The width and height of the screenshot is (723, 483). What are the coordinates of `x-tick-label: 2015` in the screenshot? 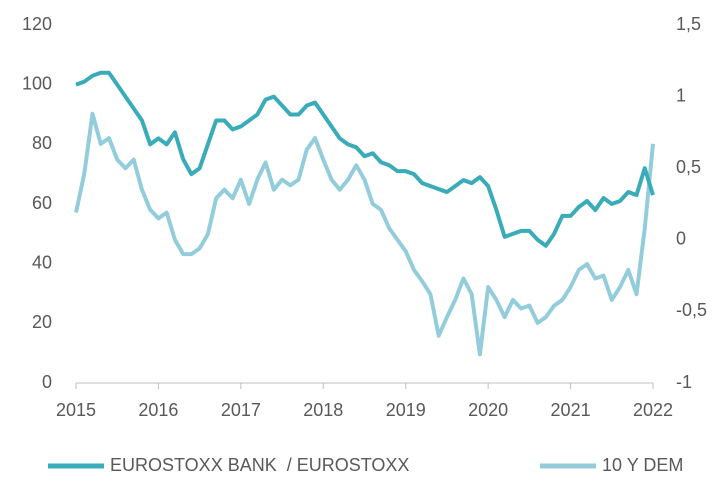 It's located at (76, 410).